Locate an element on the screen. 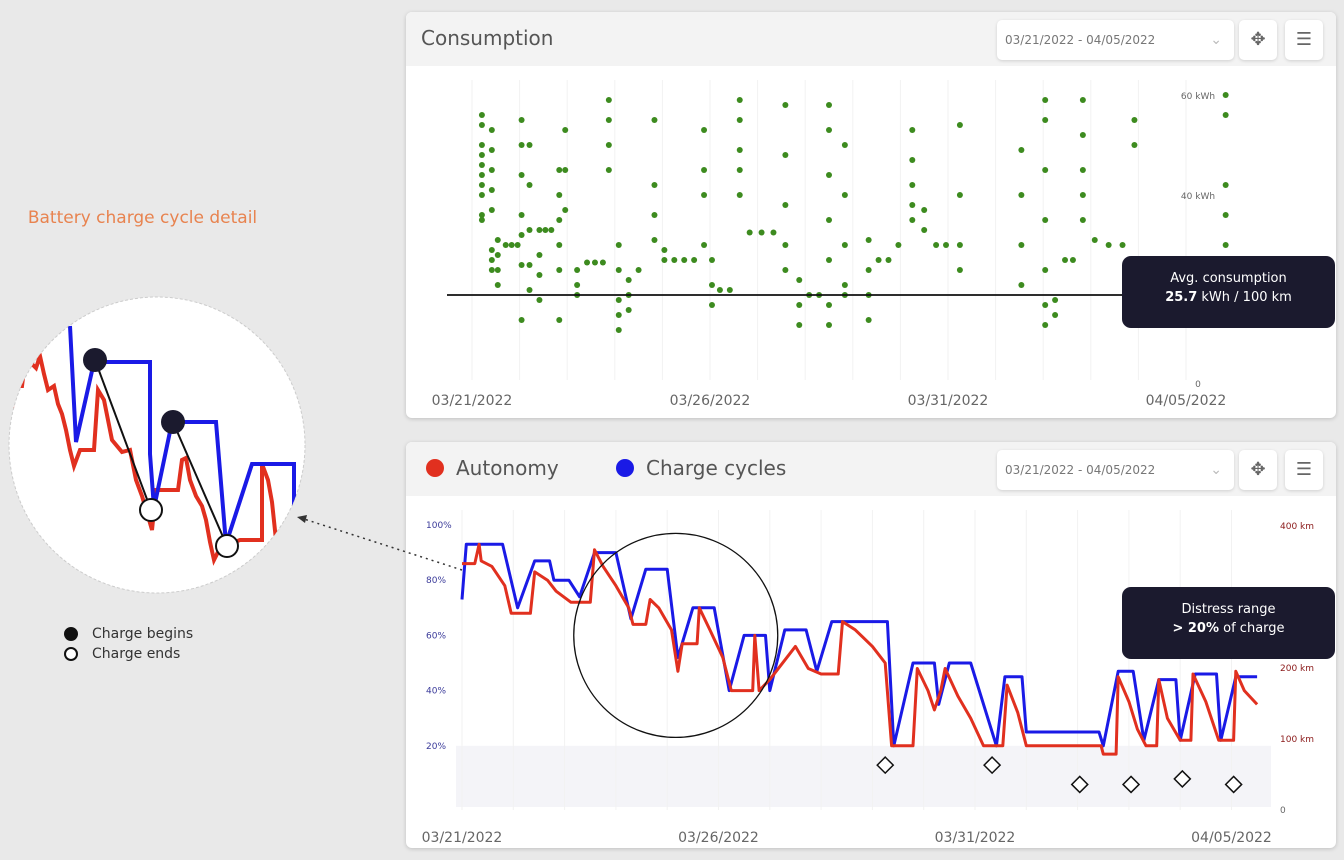 The image size is (1344, 860). y-left-tick-label: 60% is located at coordinates (436, 636).